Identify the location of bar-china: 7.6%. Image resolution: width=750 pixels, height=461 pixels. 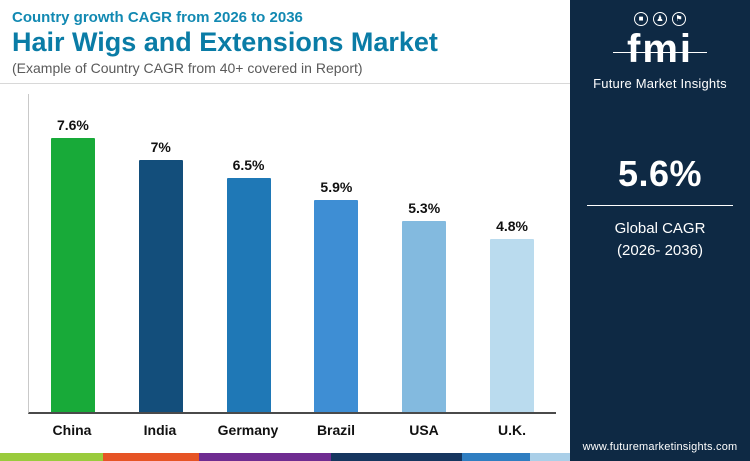
(73, 265).